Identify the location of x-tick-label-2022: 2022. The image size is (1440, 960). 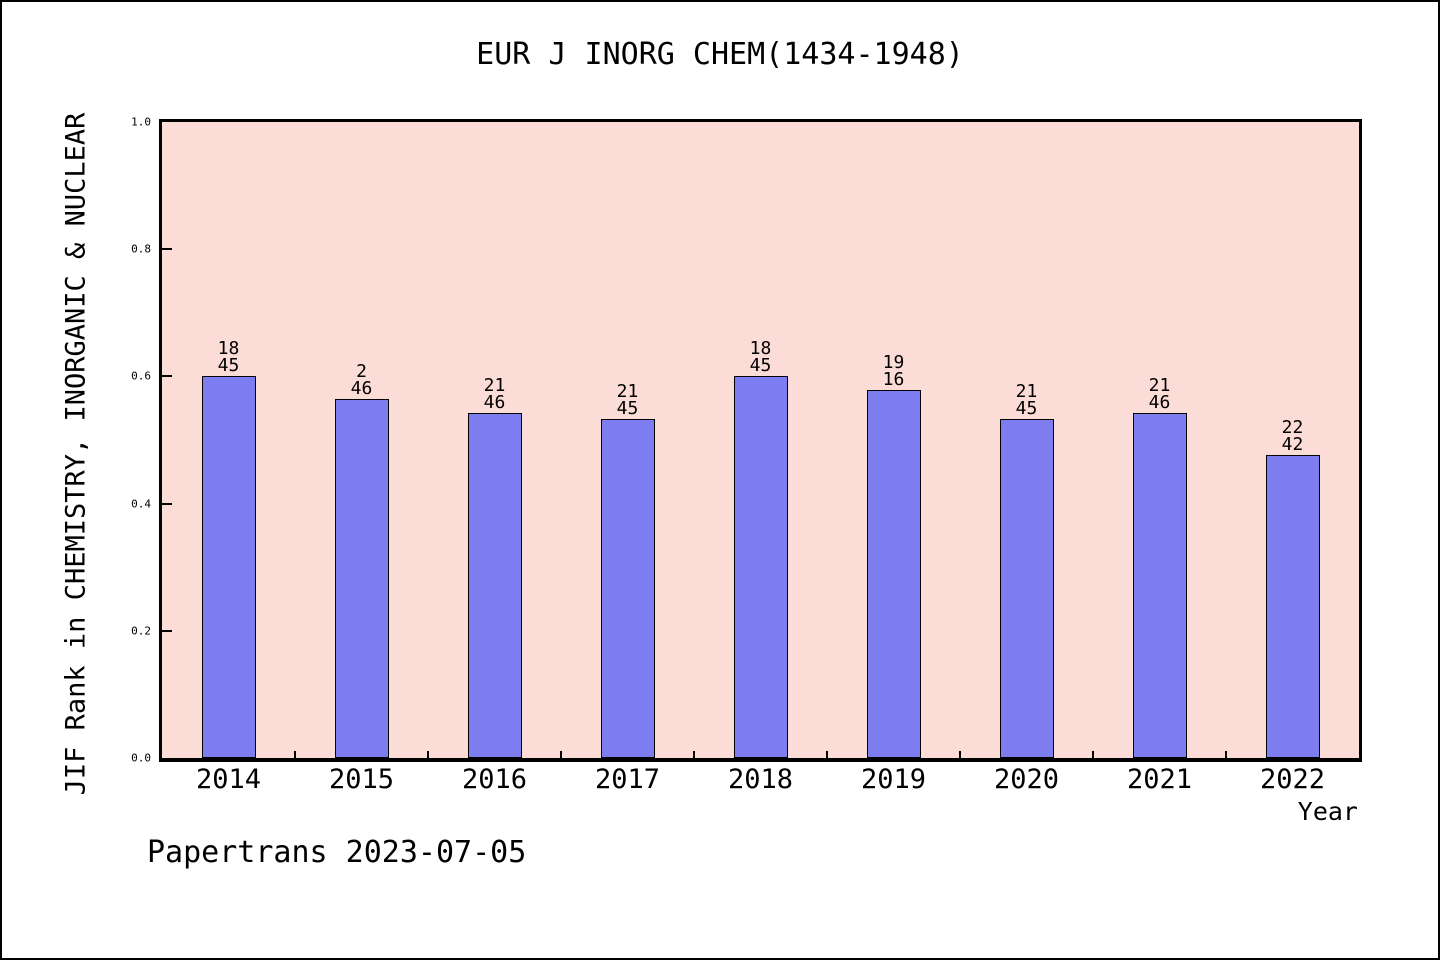
(1292, 779).